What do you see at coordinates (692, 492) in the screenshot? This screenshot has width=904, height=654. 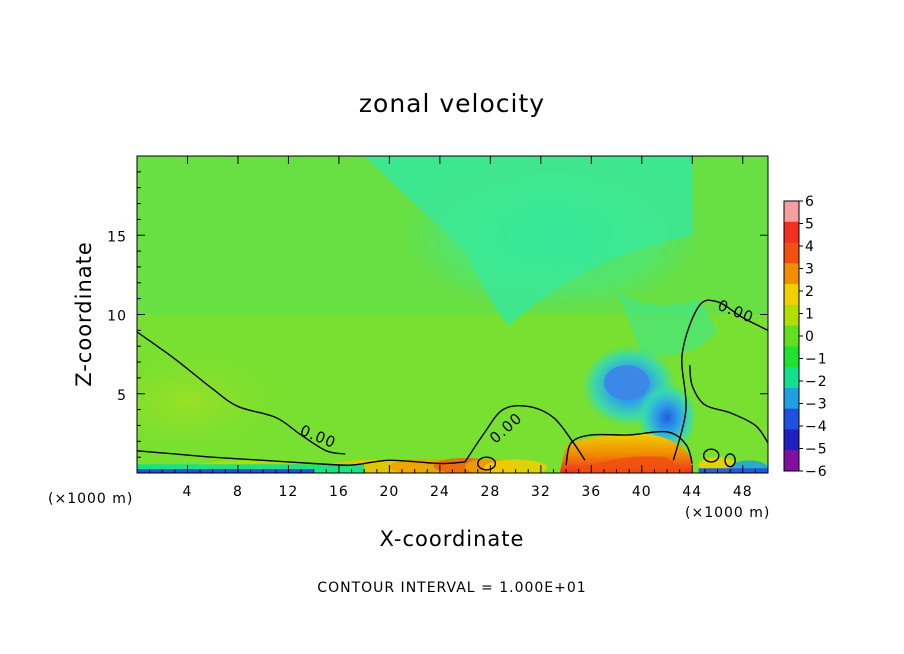 I see `x-tick-label: 44` at bounding box center [692, 492].